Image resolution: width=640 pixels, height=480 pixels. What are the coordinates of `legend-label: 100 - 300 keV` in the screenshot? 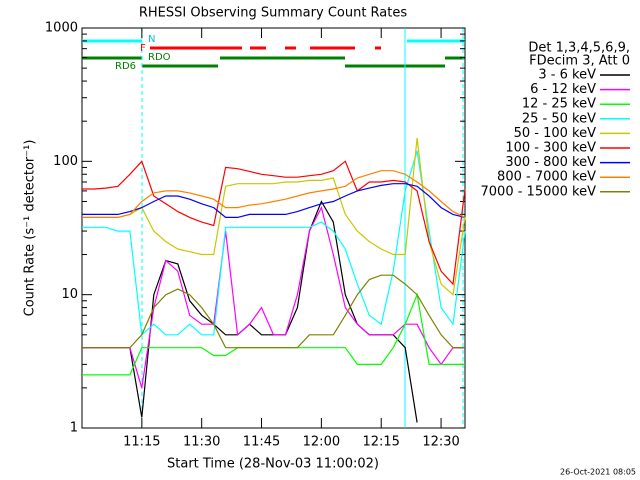 It's located at (550, 148).